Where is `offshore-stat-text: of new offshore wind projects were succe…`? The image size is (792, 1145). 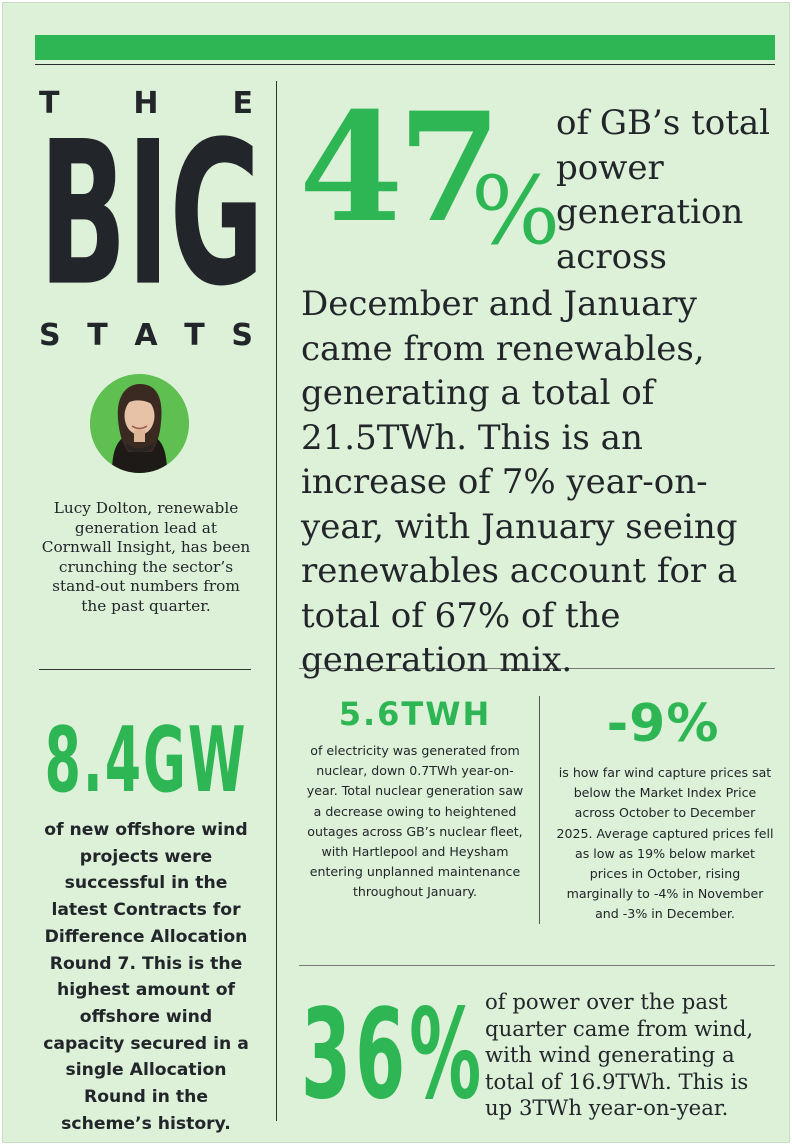 offshore-stat-text: of new offshore wind projects were succe… is located at coordinates (146, 977).